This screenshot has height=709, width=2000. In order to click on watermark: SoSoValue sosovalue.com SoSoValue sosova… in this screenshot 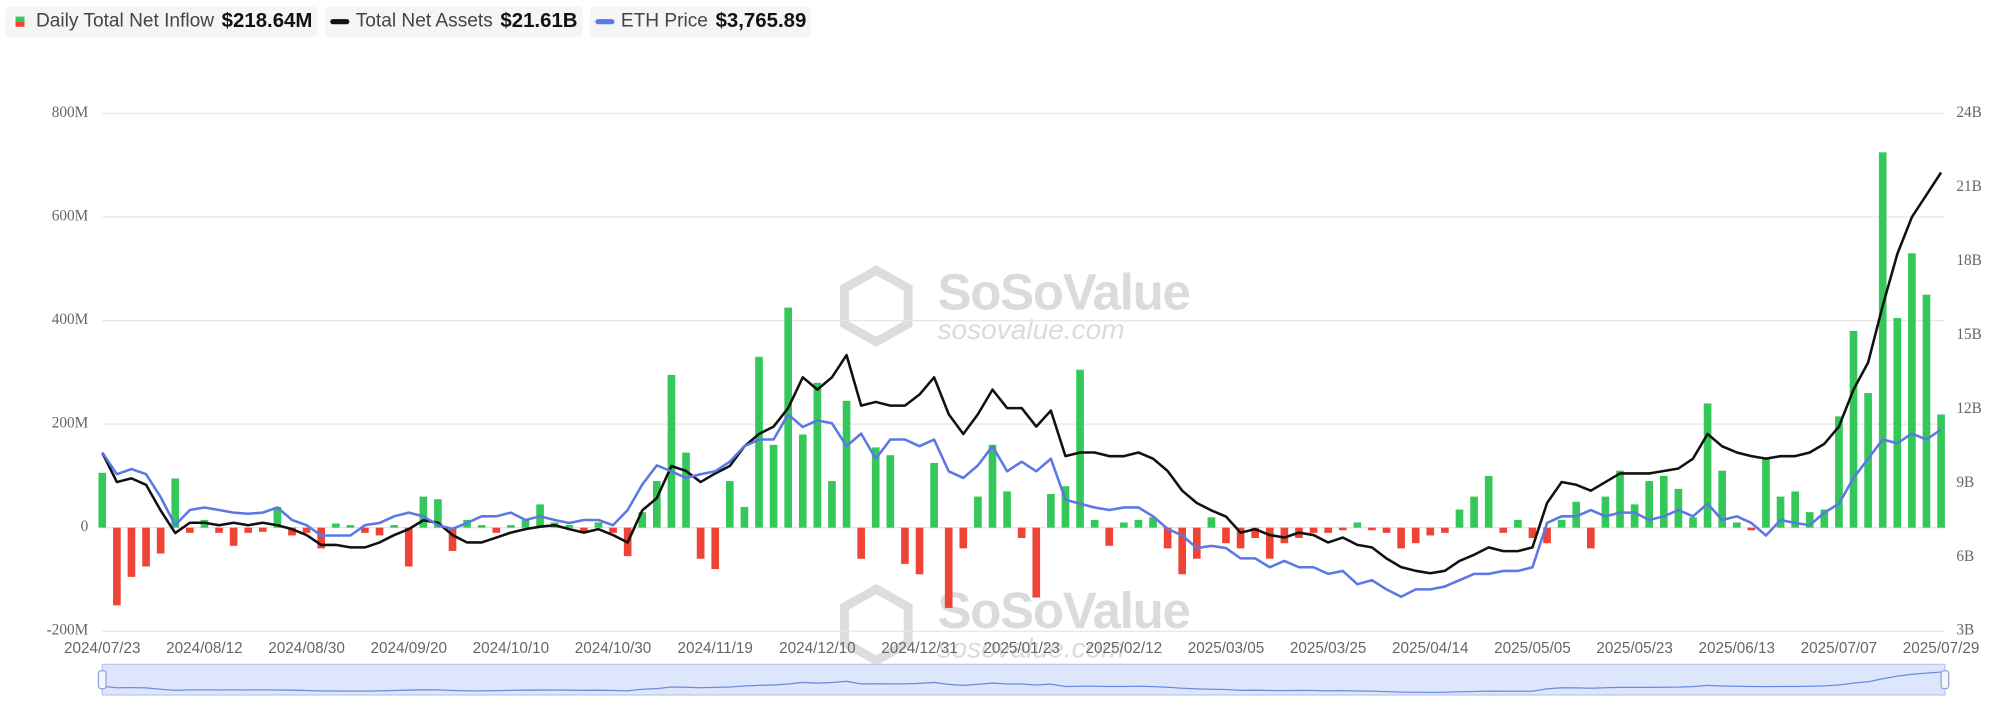, I will do `click(1015, 464)`.